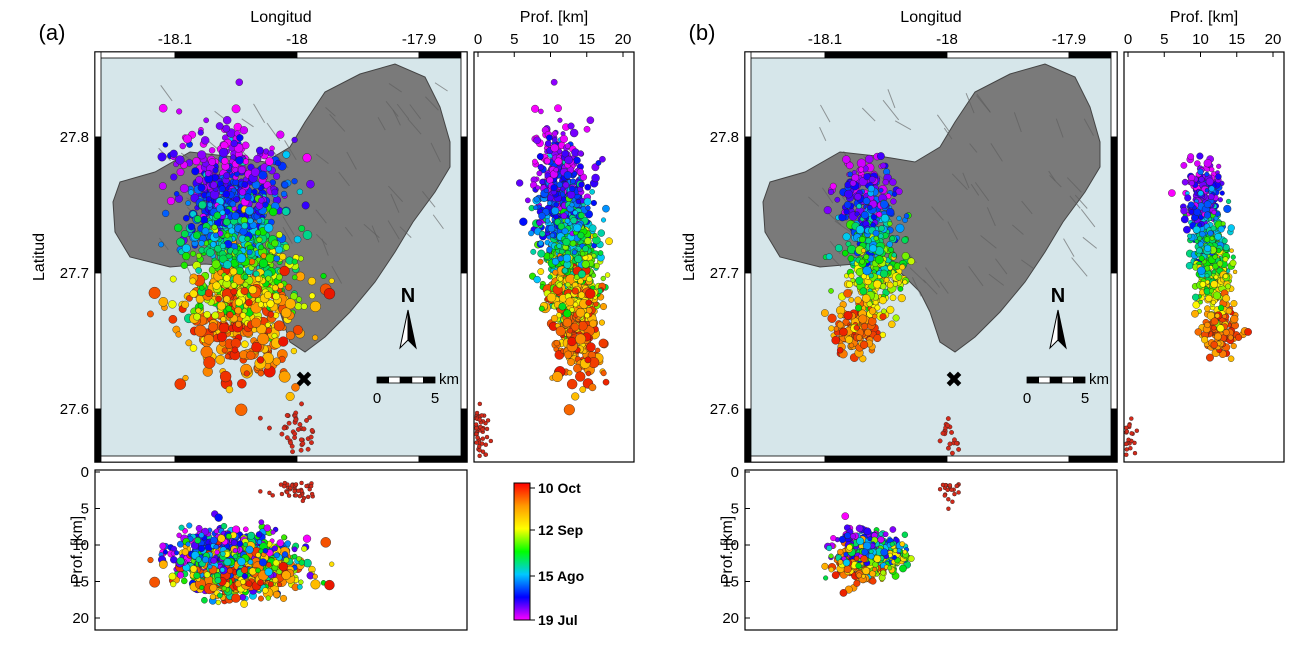 The width and height of the screenshot is (1298, 645). What do you see at coordinates (930, 17) in the screenshot?
I see `longitude-axis-title: Longitud` at bounding box center [930, 17].